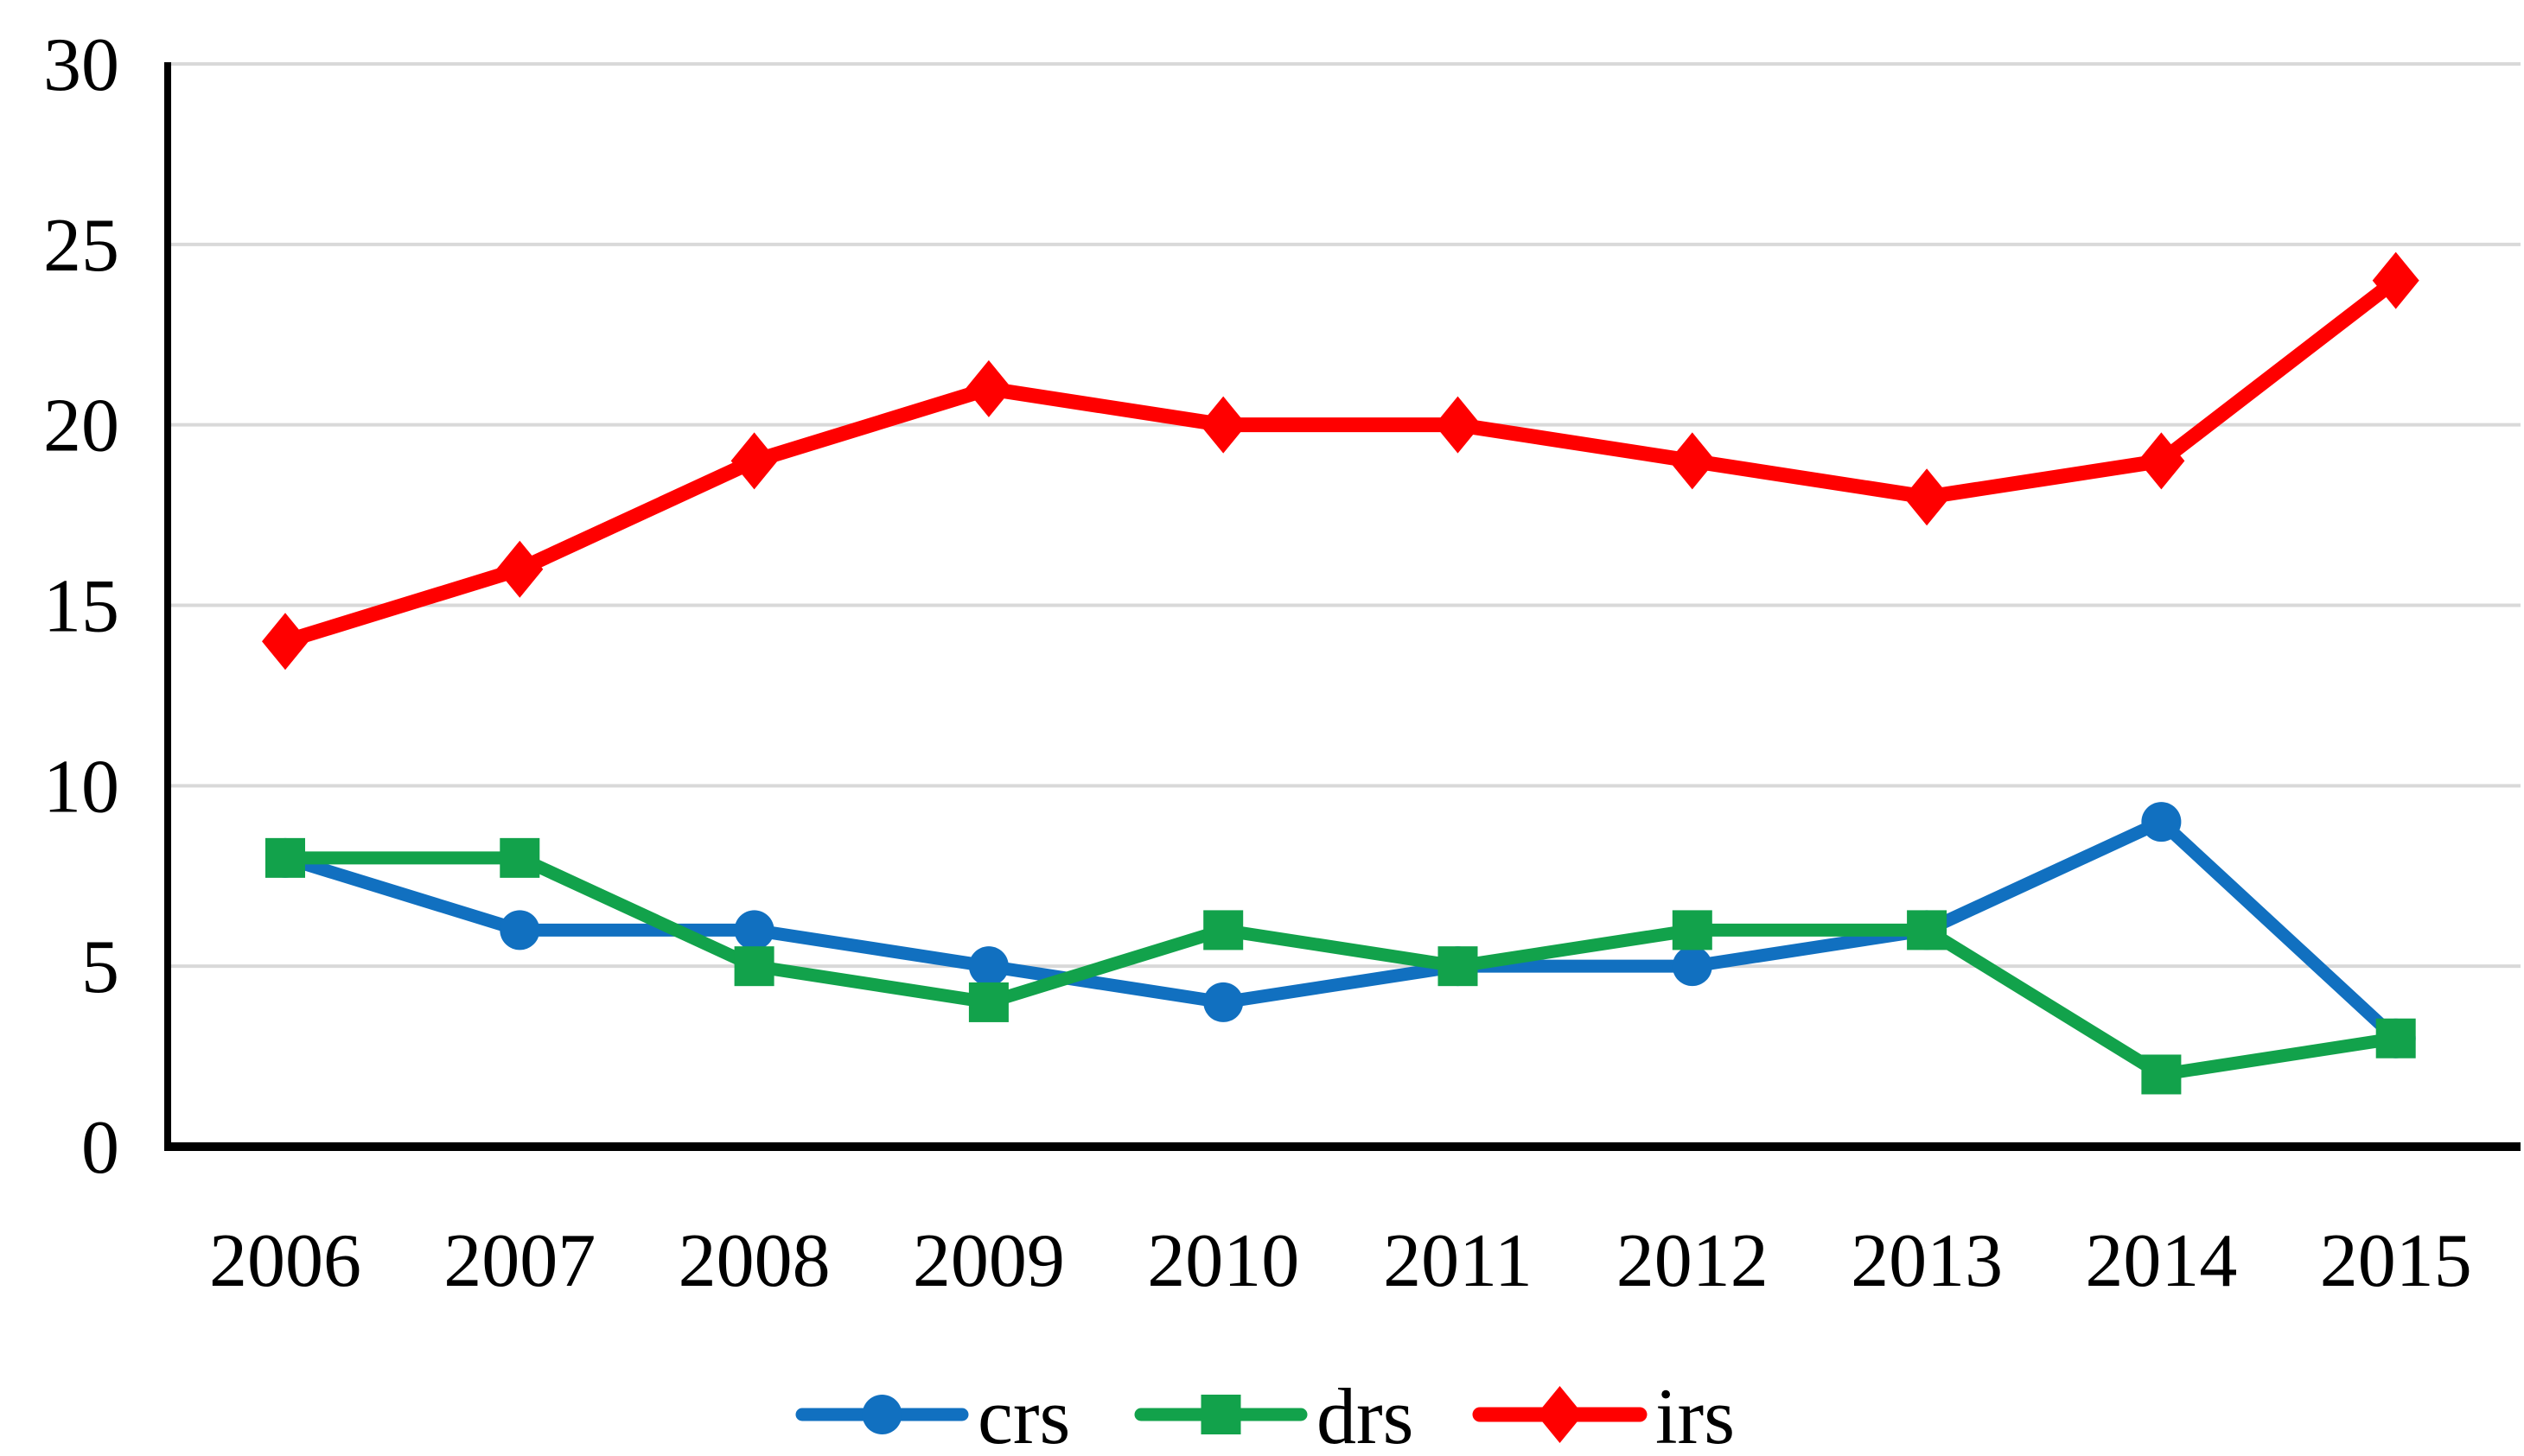 This screenshot has width=2524, height=1456. What do you see at coordinates (755, 1261) in the screenshot?
I see `x-axis-label-2008: 2008` at bounding box center [755, 1261].